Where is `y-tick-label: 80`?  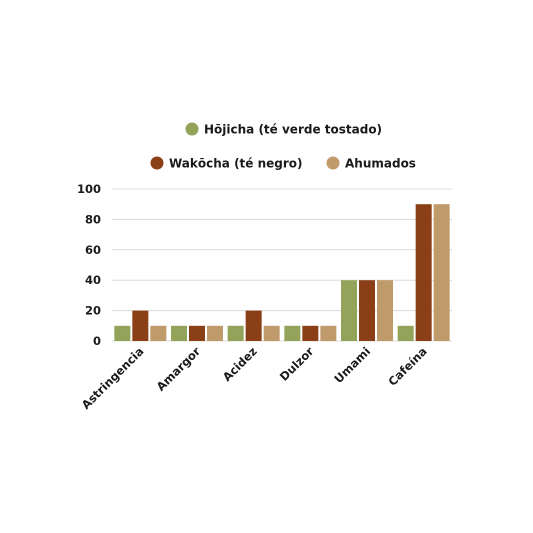 y-tick-label: 80 is located at coordinates (93, 219).